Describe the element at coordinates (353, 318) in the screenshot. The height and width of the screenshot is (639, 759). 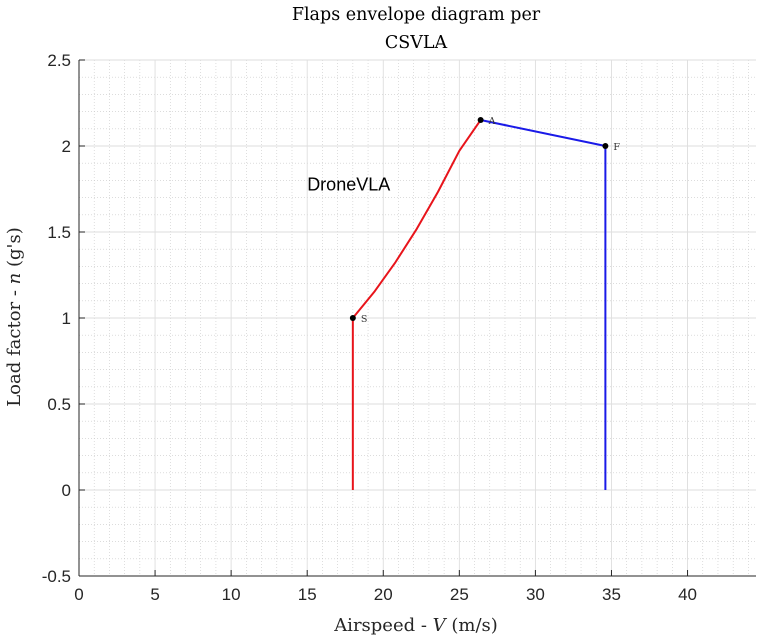
I see `point-s` at that location.